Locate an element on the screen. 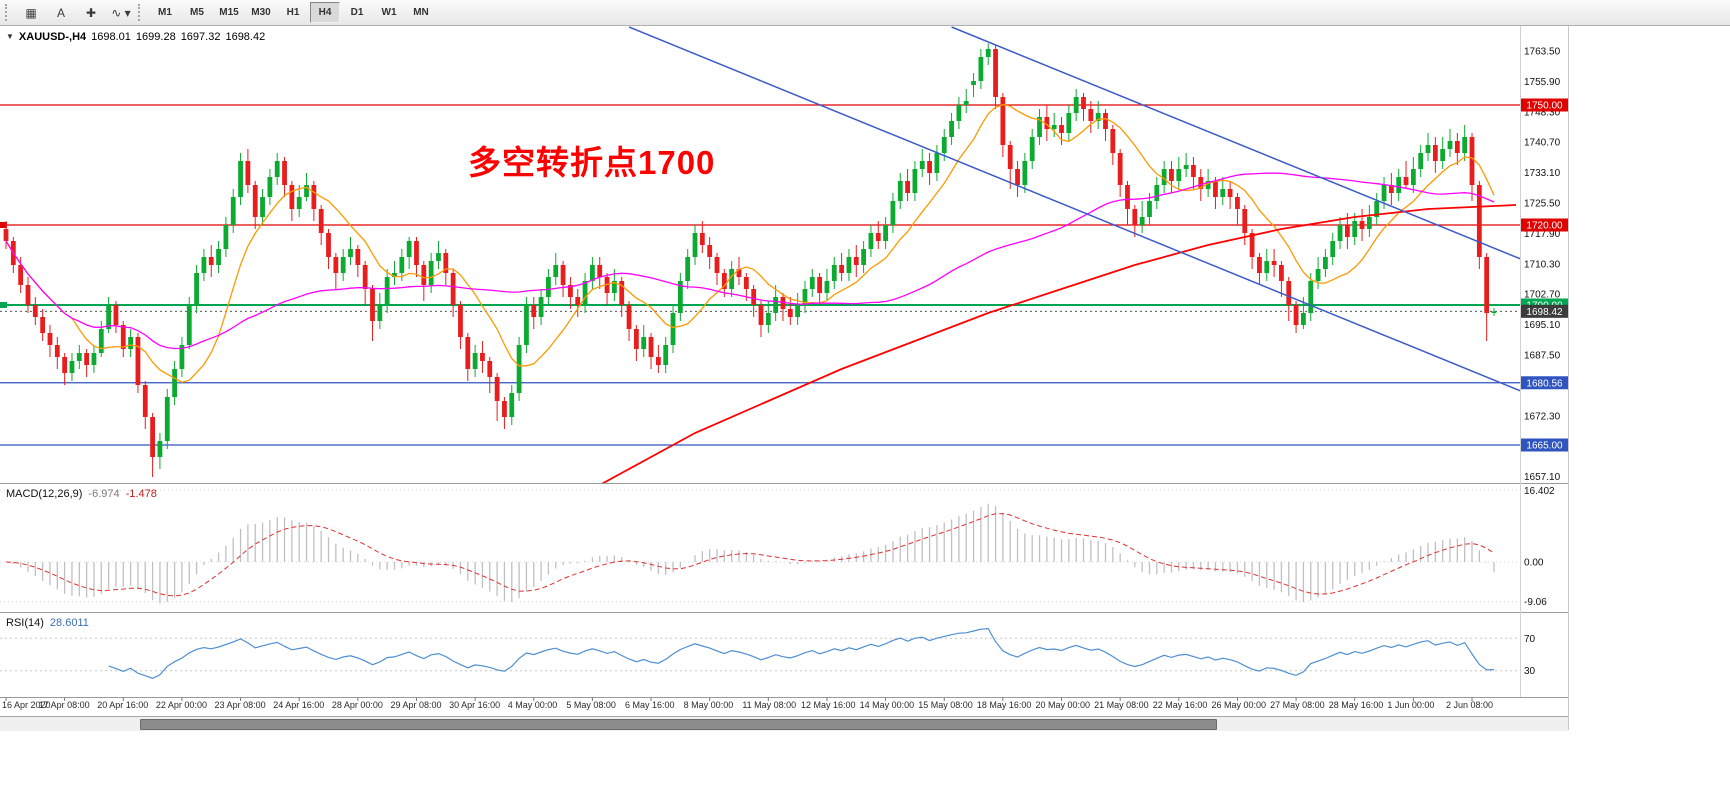 This screenshot has height=796, width=1730. rsi-panel-layer is located at coordinates (760, 653).